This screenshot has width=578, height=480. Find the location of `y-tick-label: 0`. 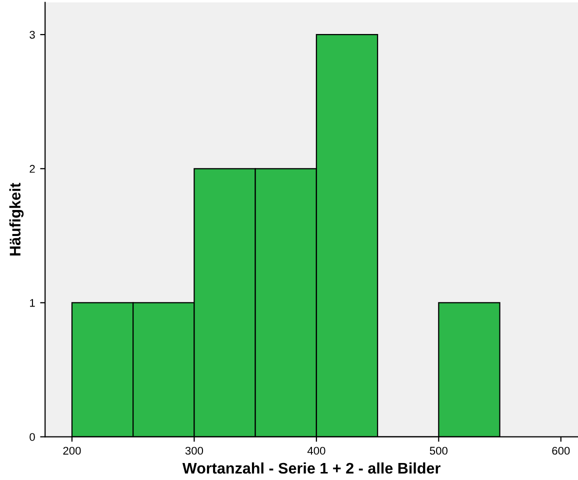

y-tick-label: 0 is located at coordinates (32, 437).